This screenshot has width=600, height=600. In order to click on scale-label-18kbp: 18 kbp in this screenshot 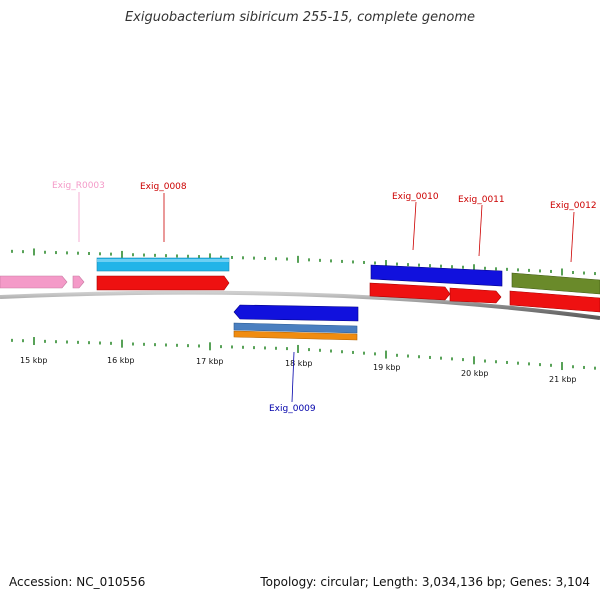, I will do `click(299, 363)`.